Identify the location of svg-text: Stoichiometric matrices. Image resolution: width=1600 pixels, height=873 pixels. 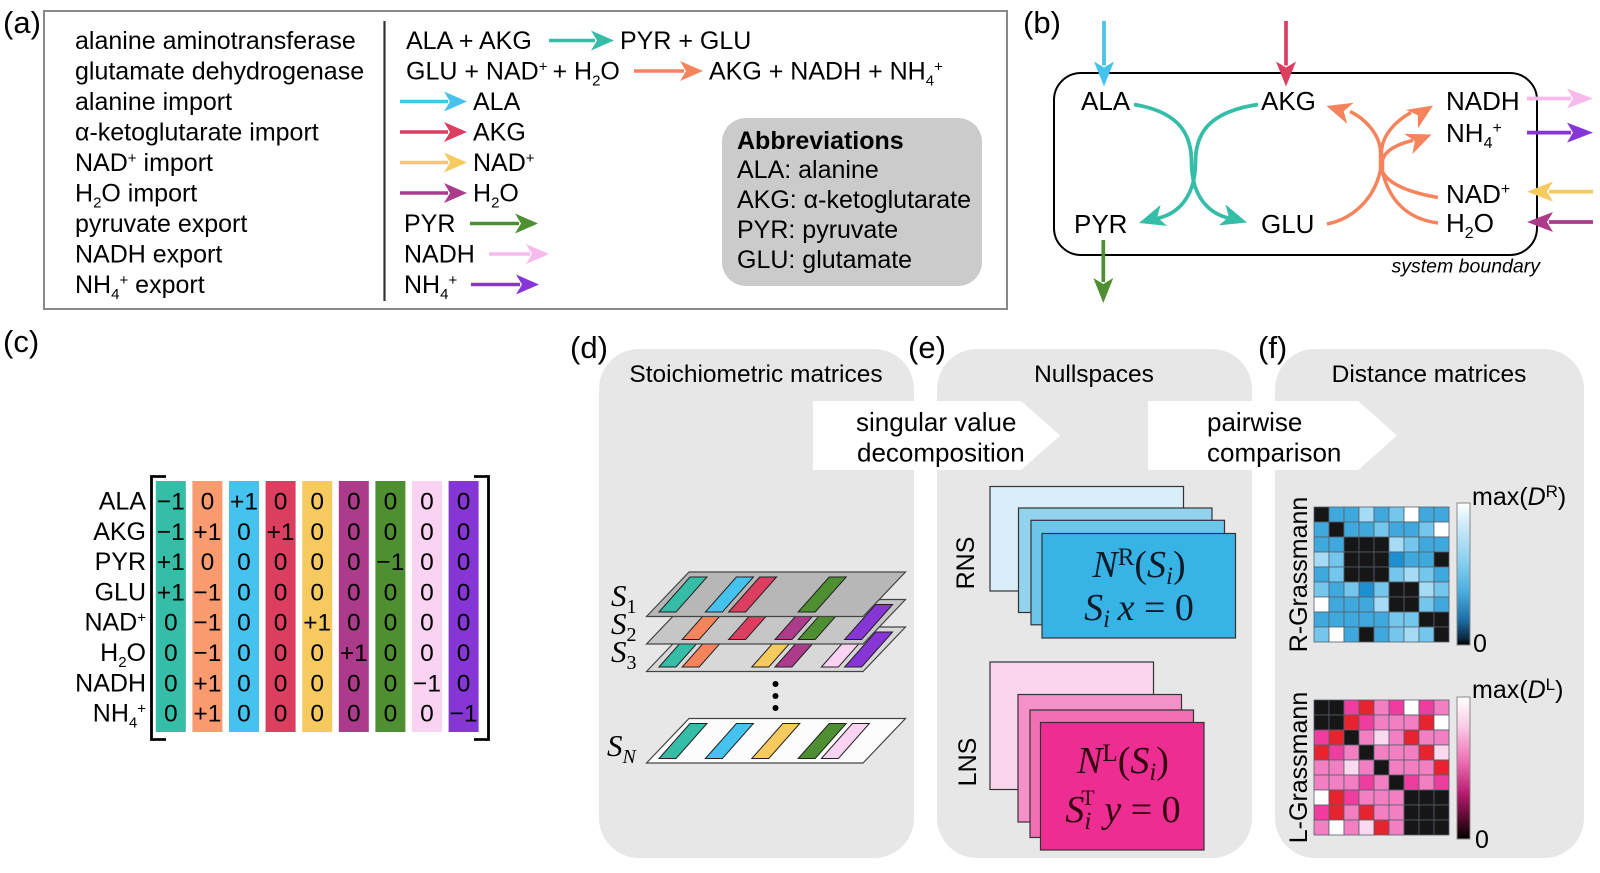
(755, 374).